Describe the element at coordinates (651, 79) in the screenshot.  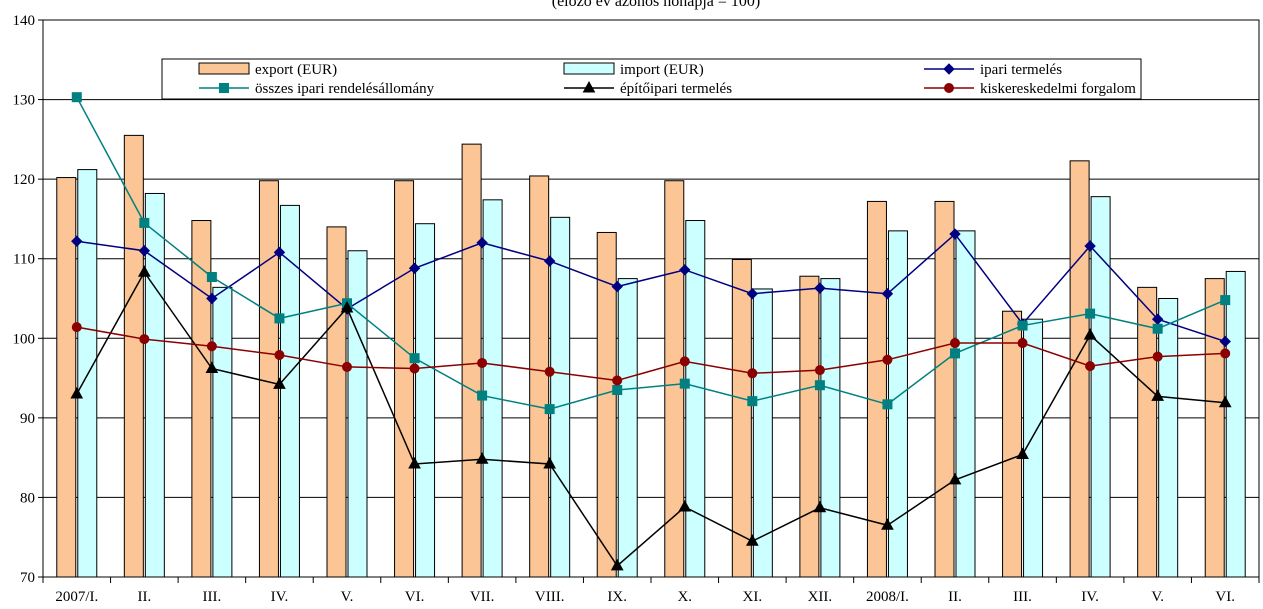
I see `legend-box` at that location.